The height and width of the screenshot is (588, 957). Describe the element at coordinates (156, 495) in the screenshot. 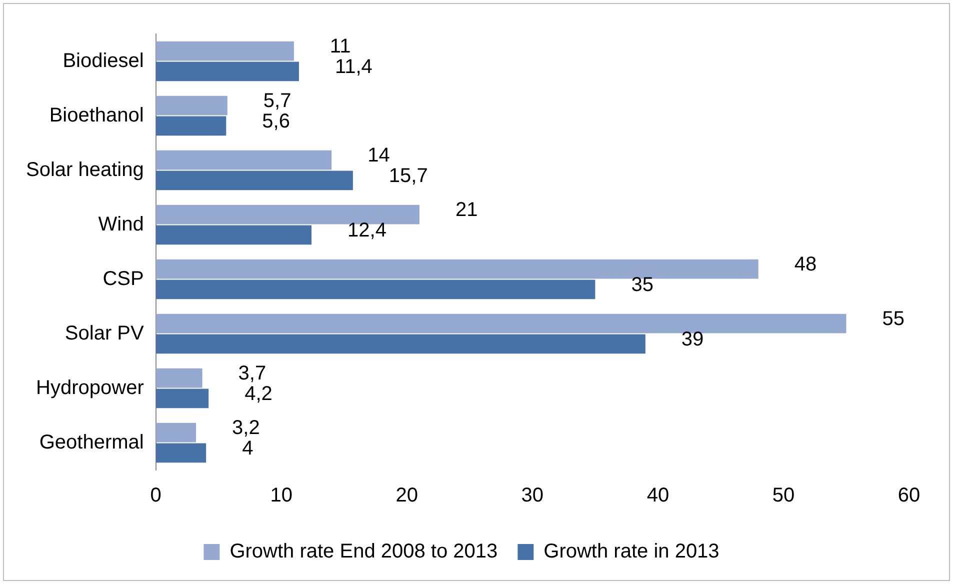

I see `x-tick-label: 0` at that location.